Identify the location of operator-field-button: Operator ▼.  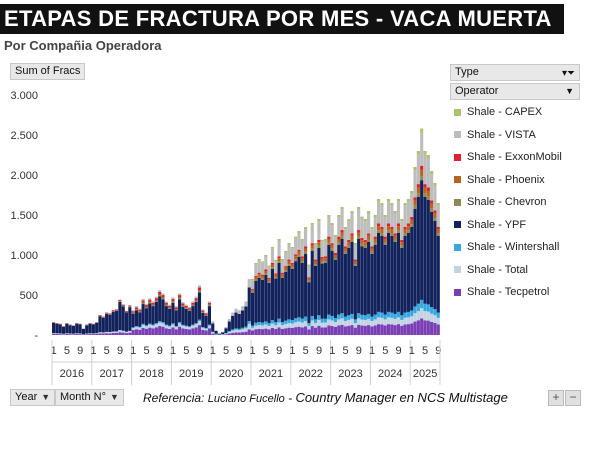
(515, 91).